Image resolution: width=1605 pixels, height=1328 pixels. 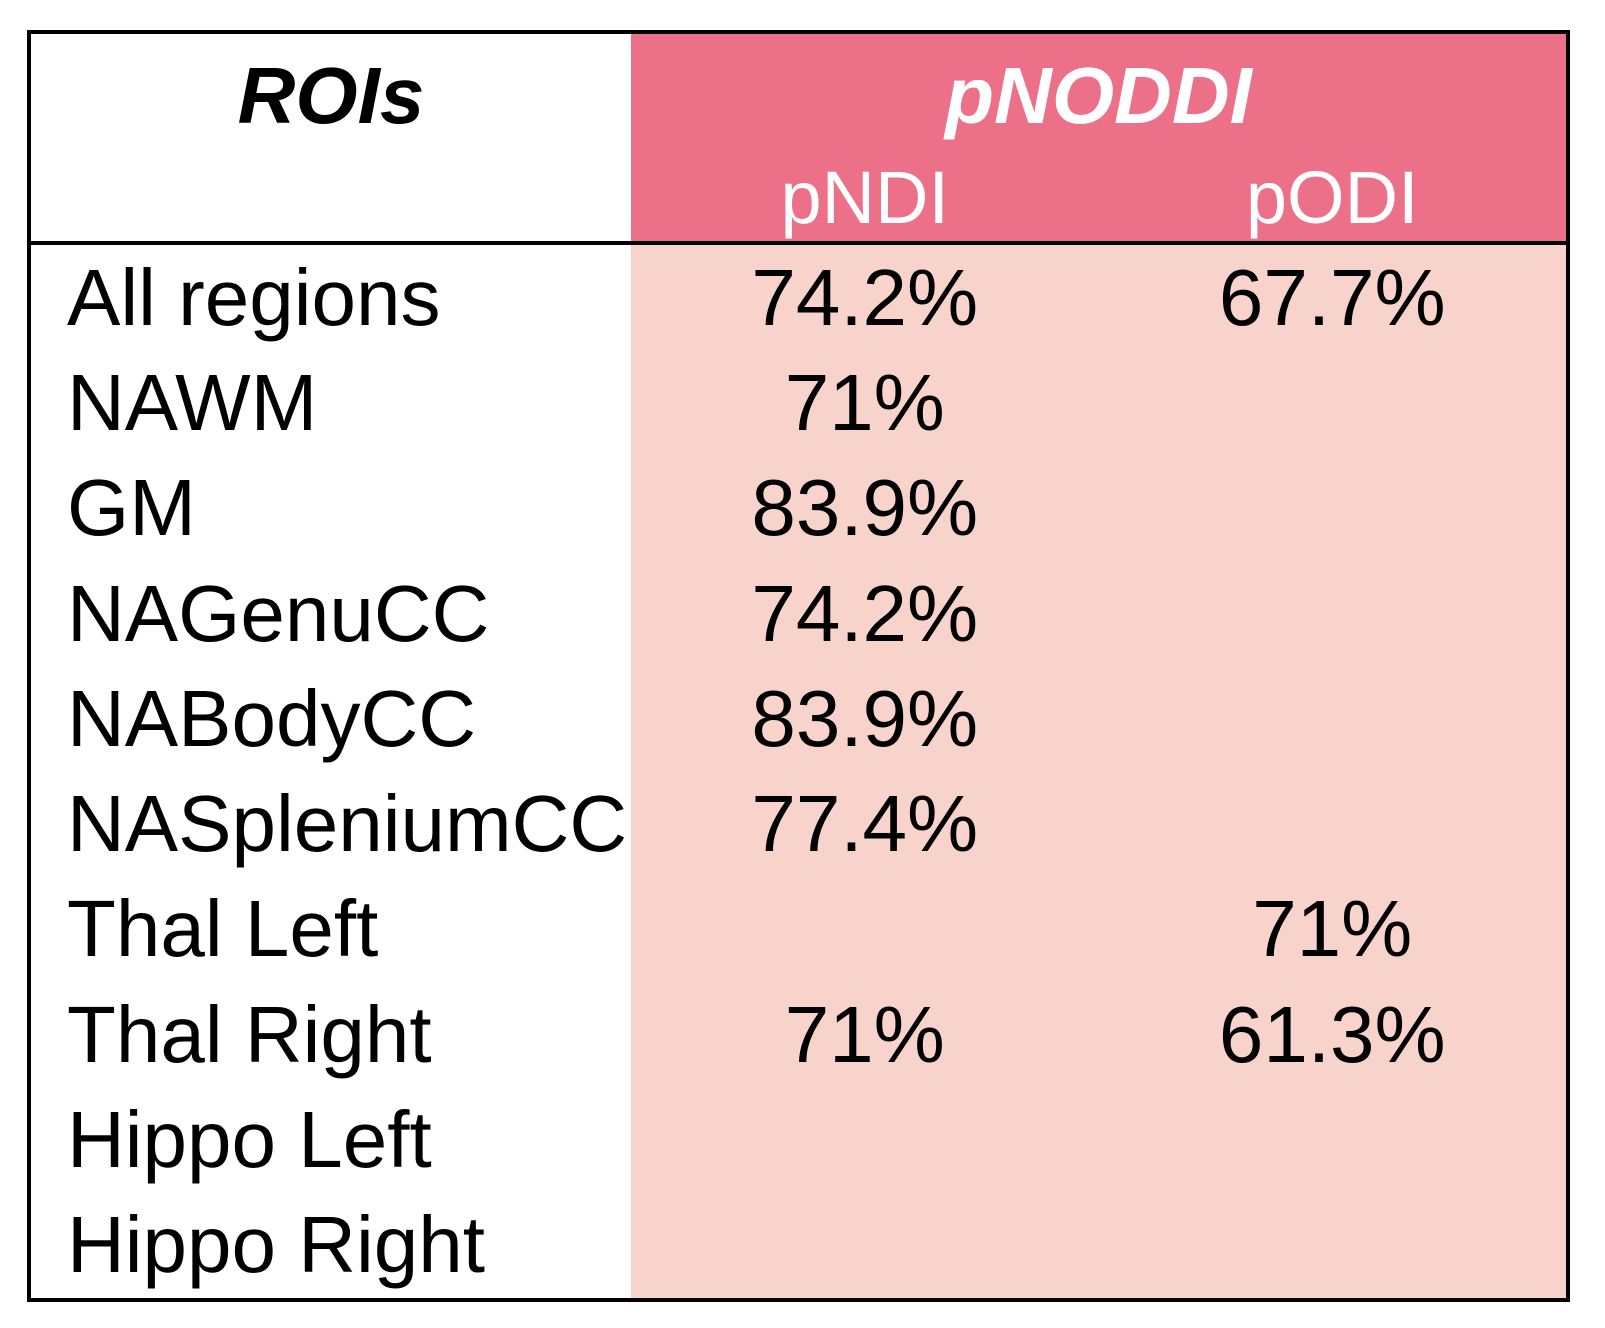 I want to click on pnoddi-header-cell: pNODDI pNDI pODI, so click(x=1098, y=137).